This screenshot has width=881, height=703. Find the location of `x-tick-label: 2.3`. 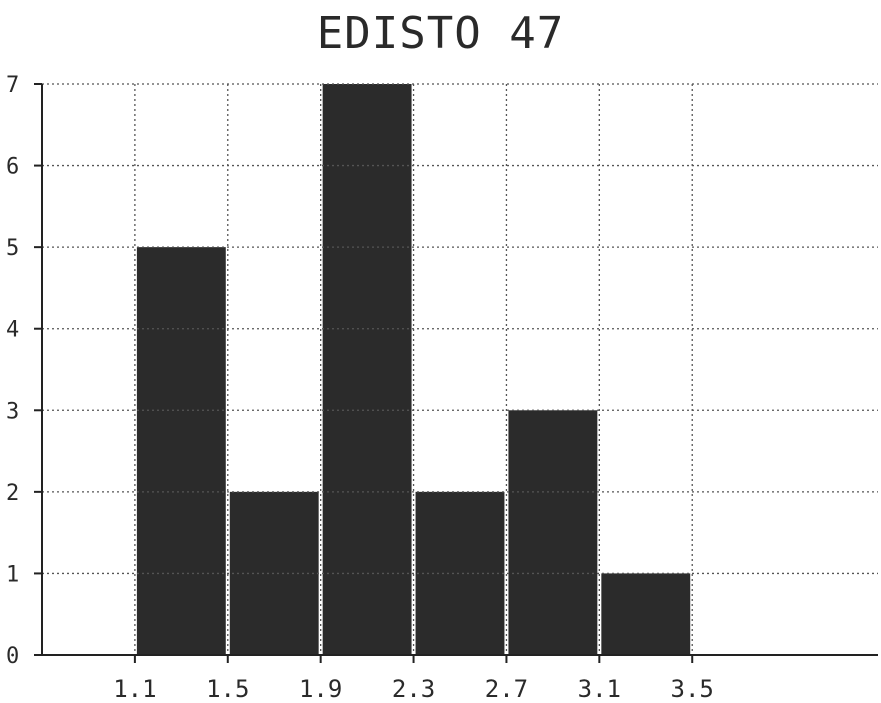

x-tick-label: 2.3 is located at coordinates (413, 689).